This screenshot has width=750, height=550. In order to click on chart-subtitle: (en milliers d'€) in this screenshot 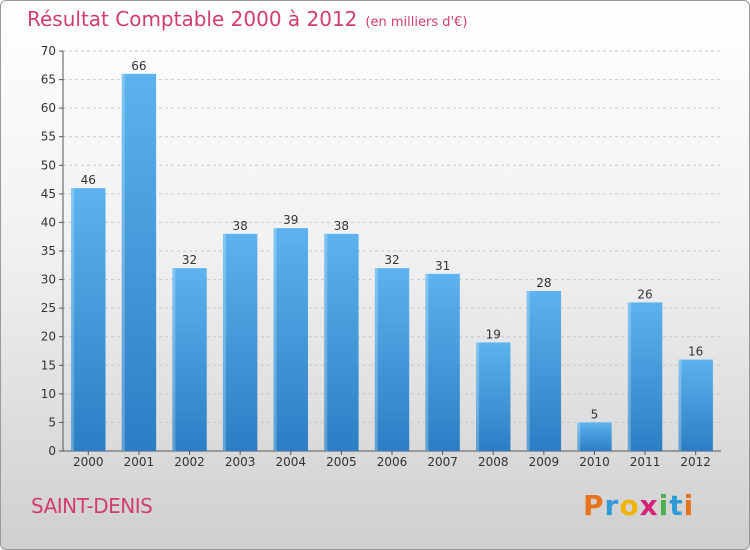, I will do `click(416, 22)`.